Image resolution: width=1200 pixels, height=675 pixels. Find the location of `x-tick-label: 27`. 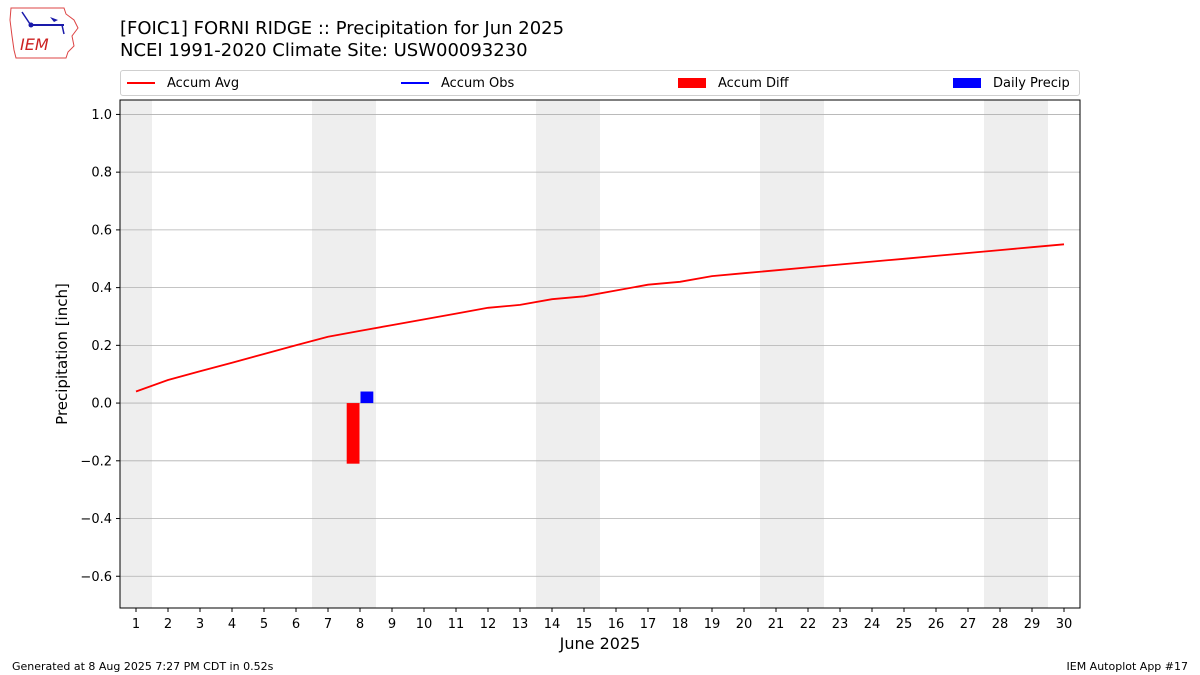

x-tick-label: 27 is located at coordinates (968, 624).